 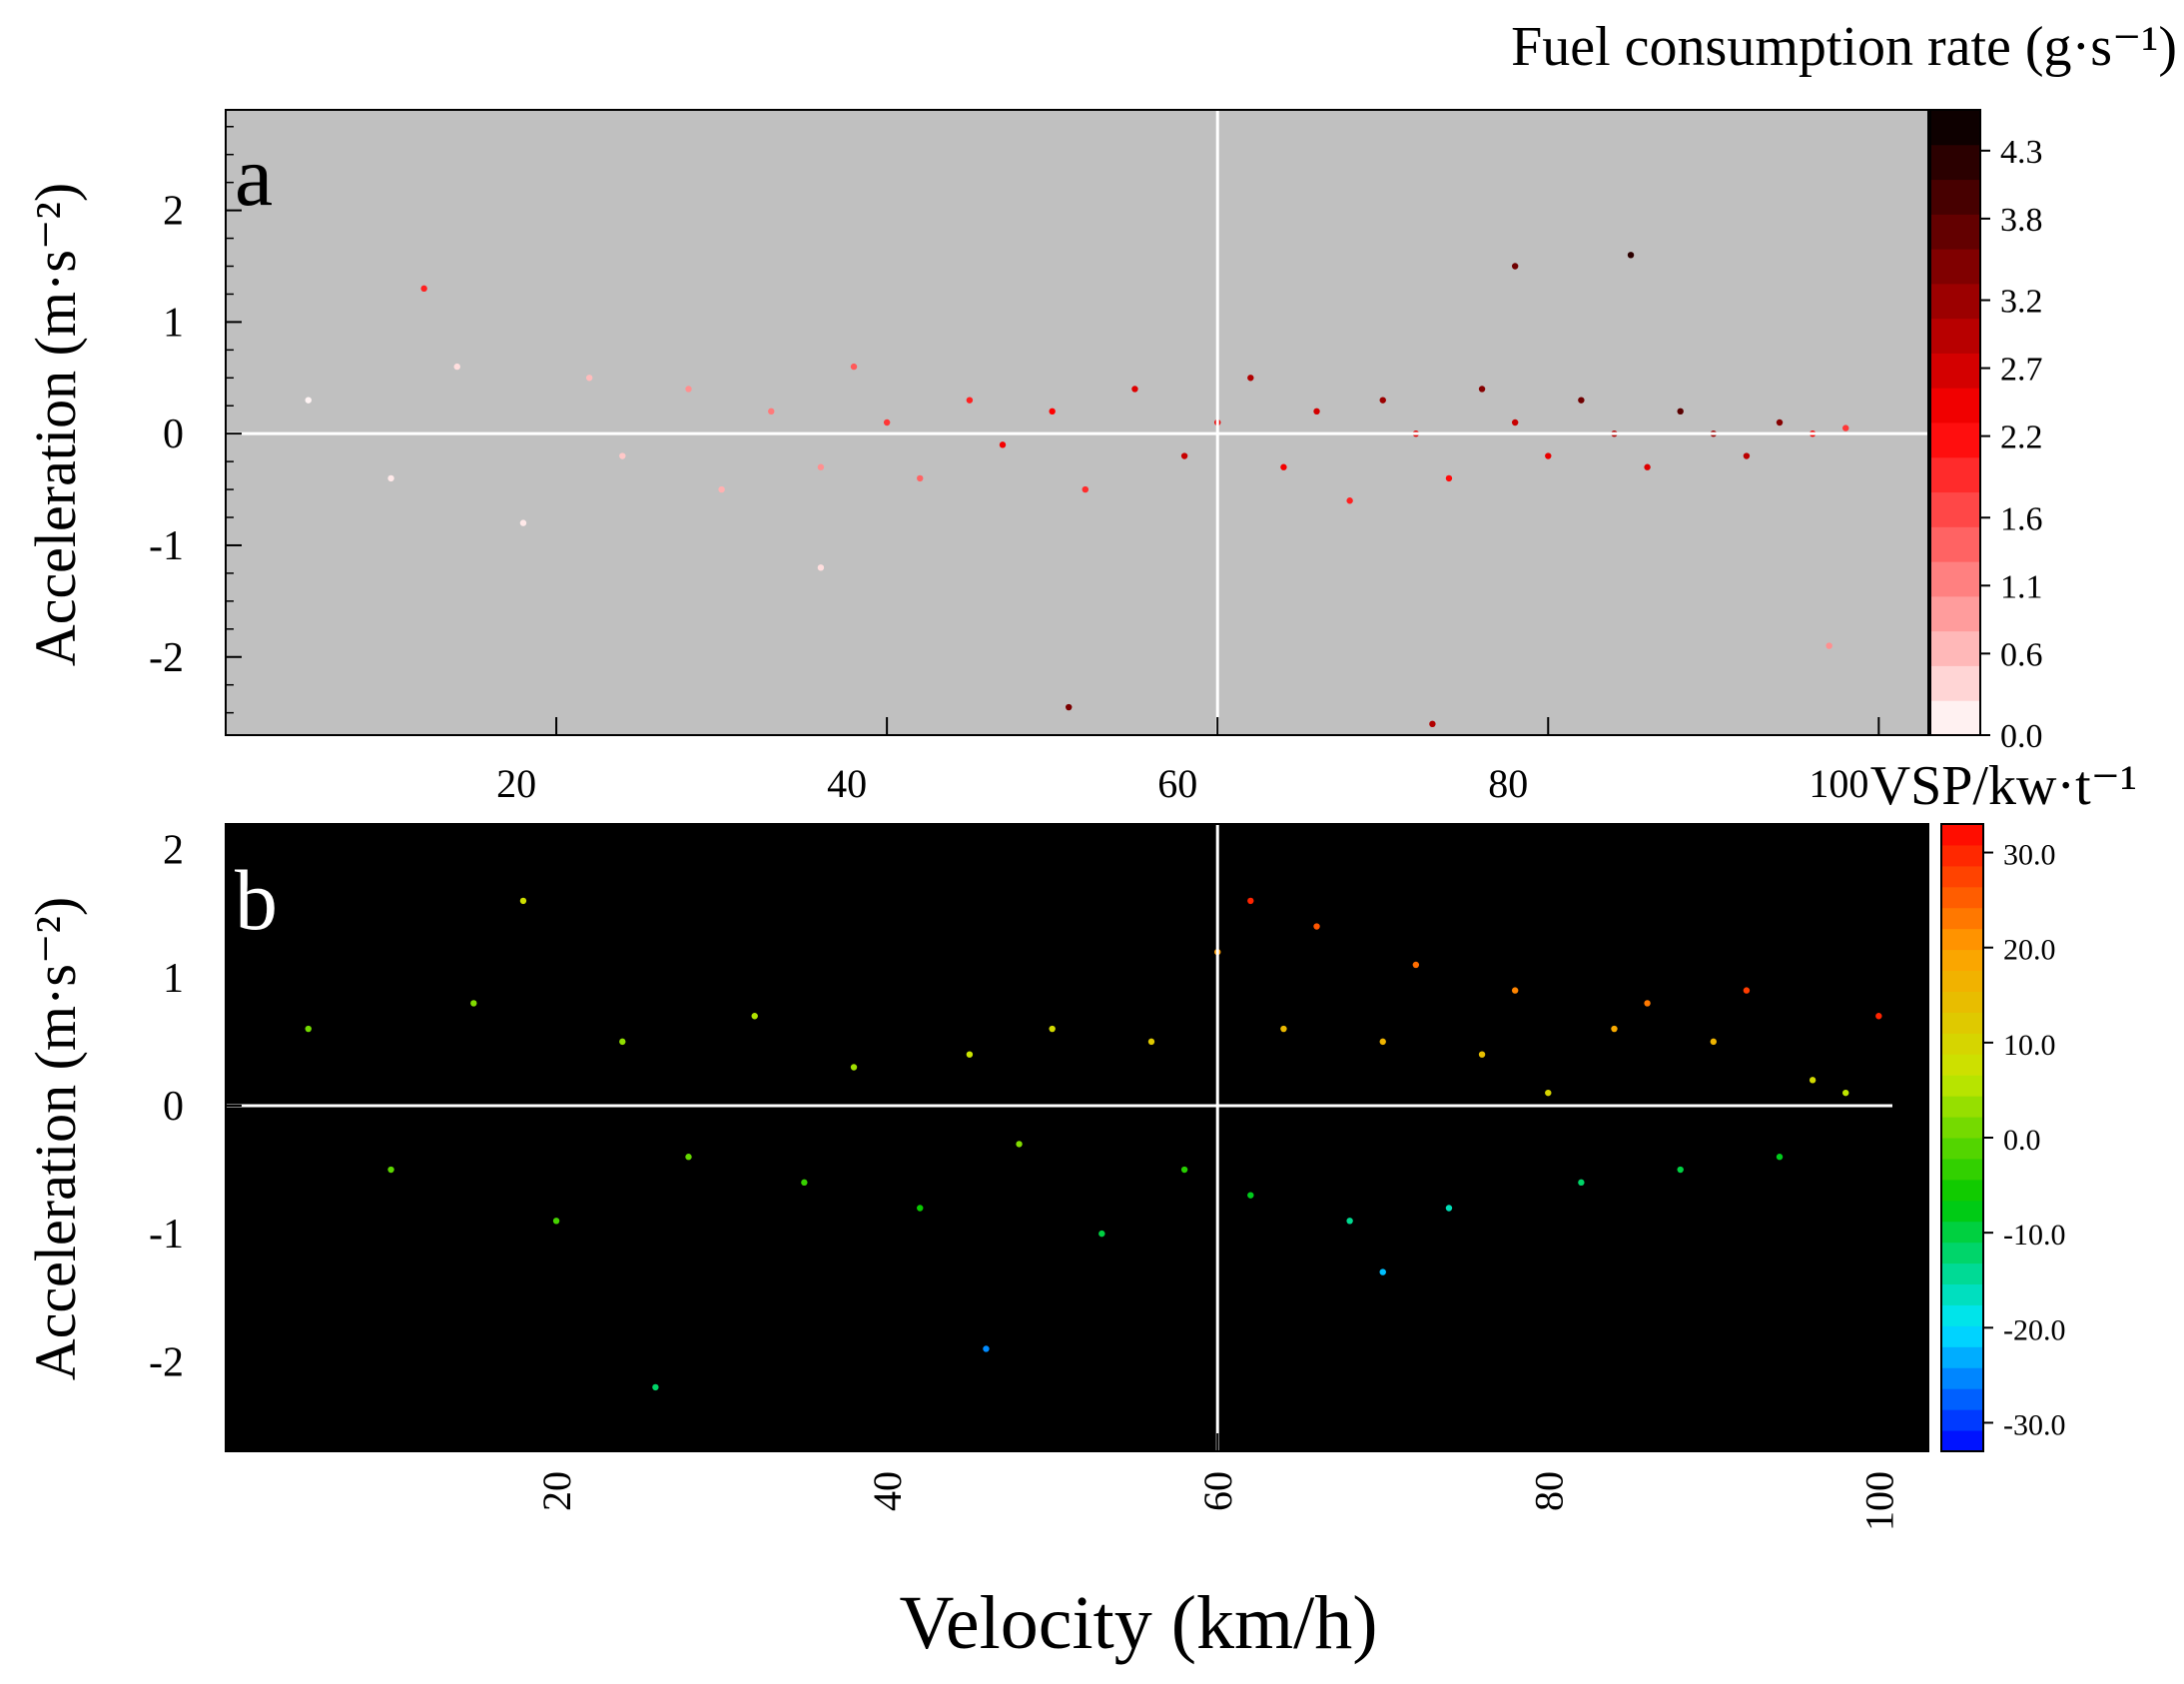 What do you see at coordinates (173, 979) in the screenshot?
I see `panel-b-y-tick-label: 1` at bounding box center [173, 979].